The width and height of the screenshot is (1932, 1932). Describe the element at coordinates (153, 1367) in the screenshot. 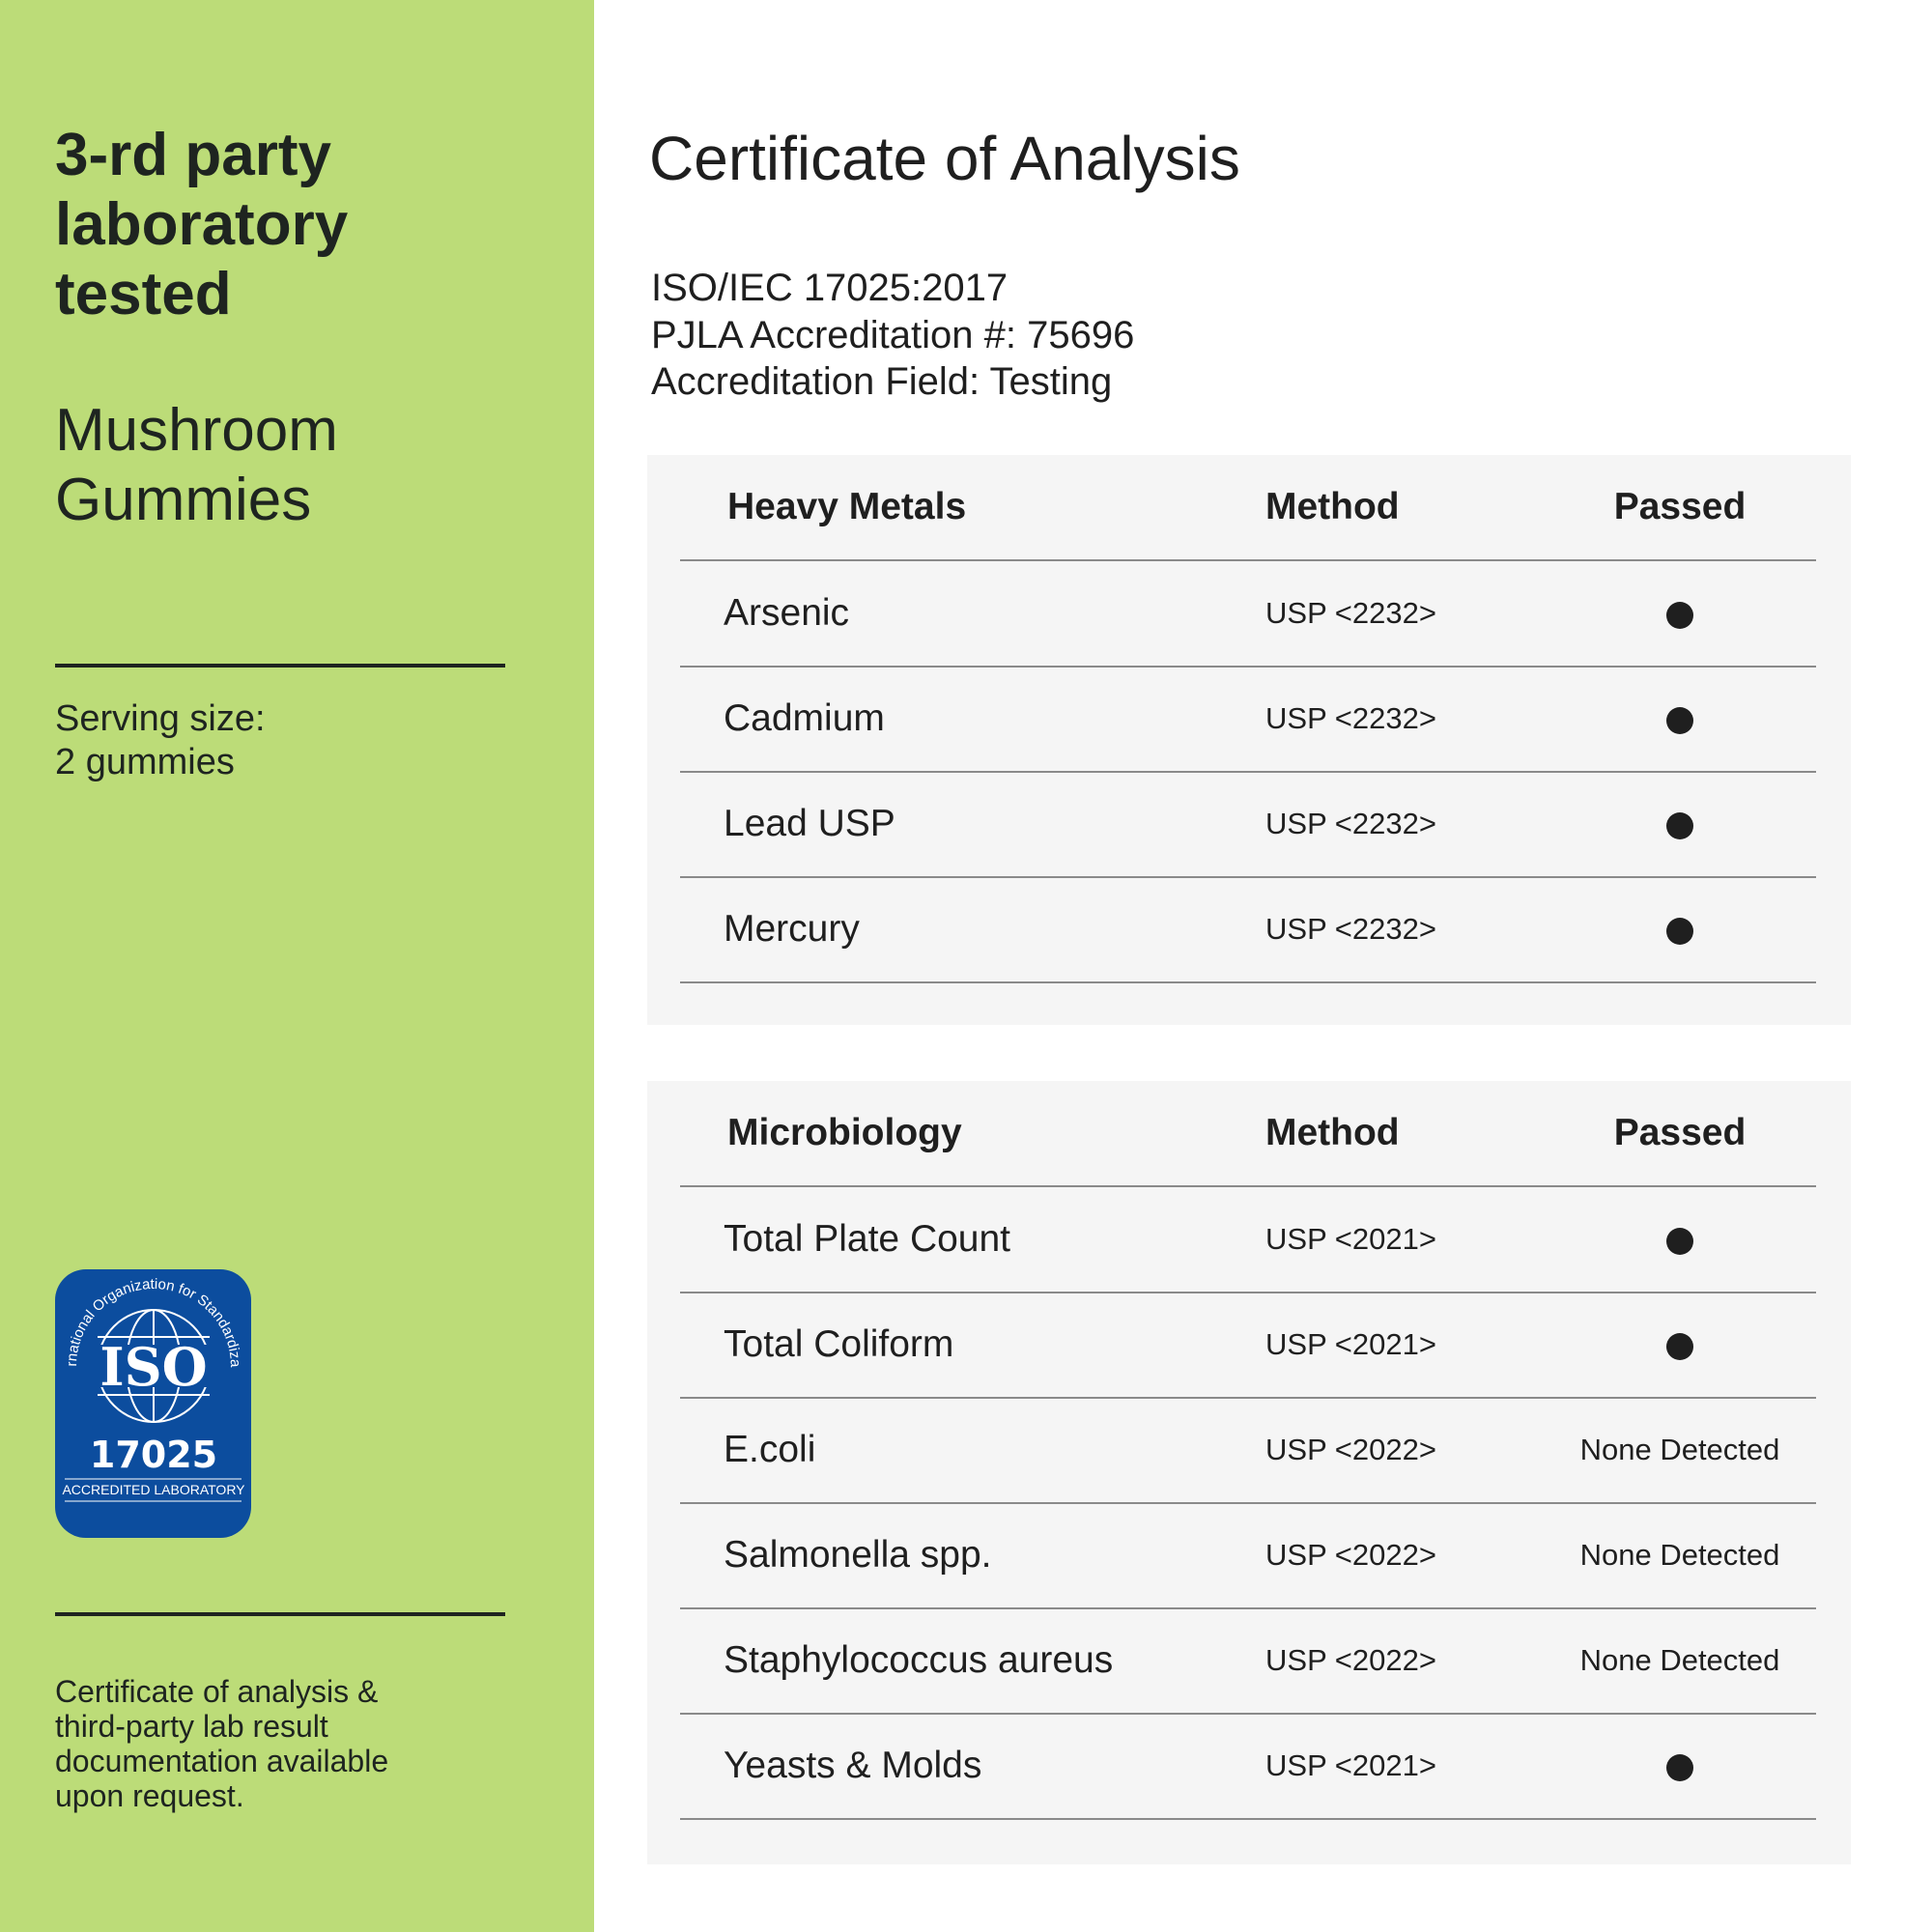

I see `badge-logo-text: ISO` at that location.